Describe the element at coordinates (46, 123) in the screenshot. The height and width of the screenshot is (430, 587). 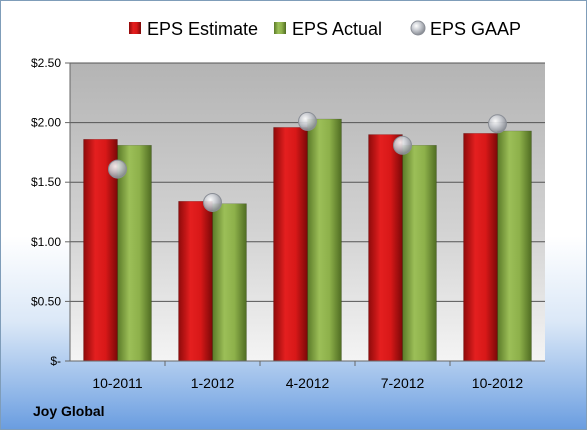
I see `y-tick-label: $2.00` at that location.